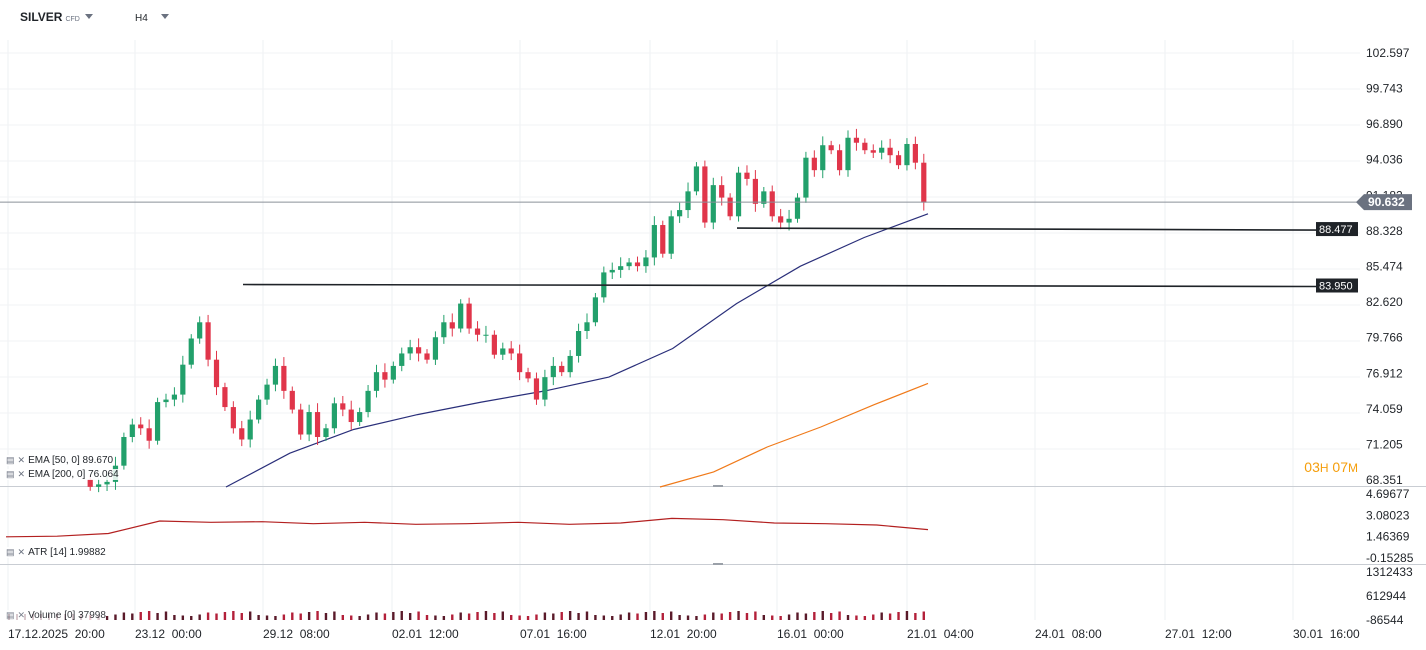  Describe the element at coordinates (1389, 572) in the screenshot. I see `volume-axis-label: 1312433` at that location.